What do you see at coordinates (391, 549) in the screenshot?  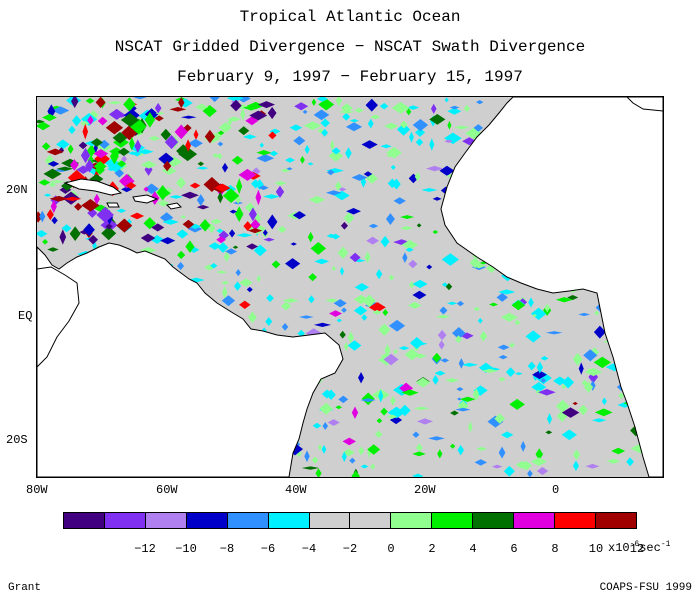 I see `colorbar-tick-label: 0` at bounding box center [391, 549].